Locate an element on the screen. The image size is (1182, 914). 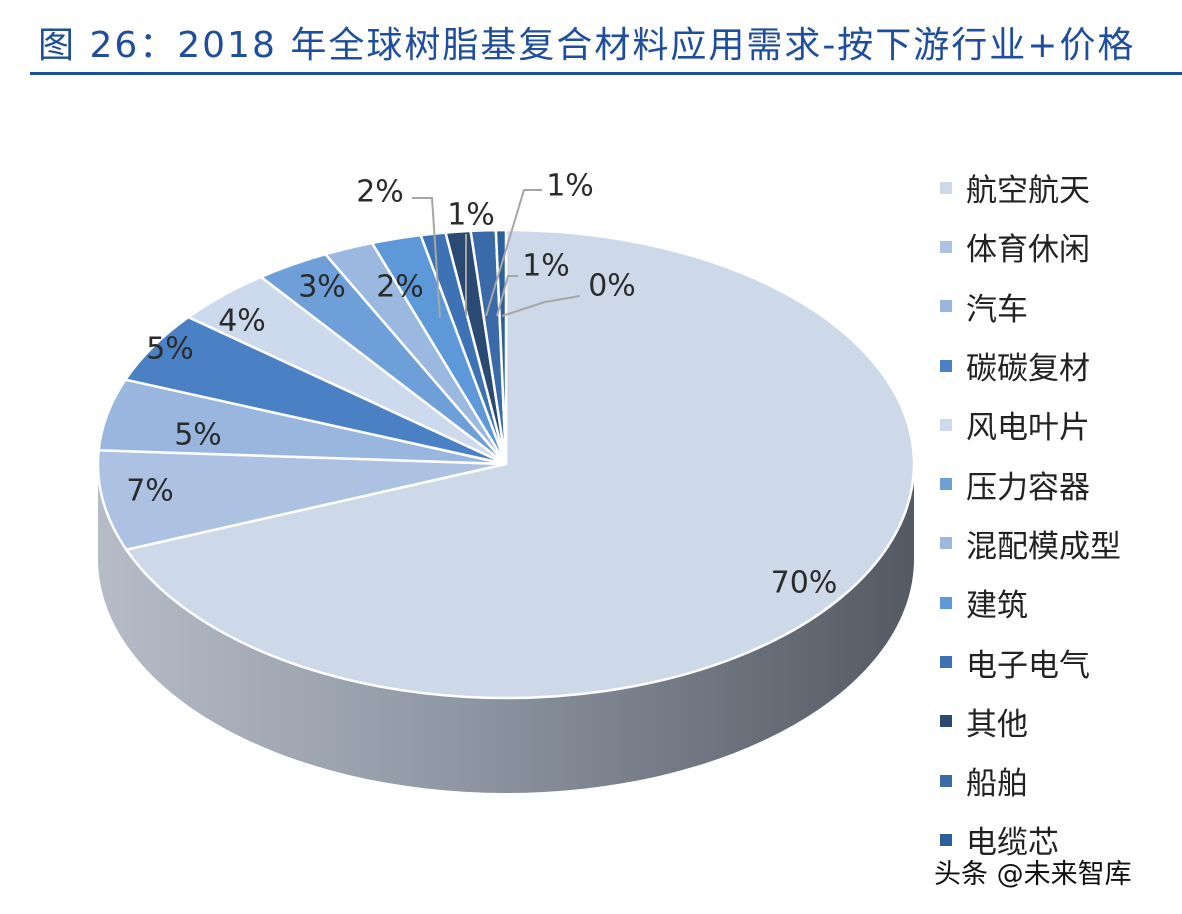
data-label-12: 0% is located at coordinates (612, 286).